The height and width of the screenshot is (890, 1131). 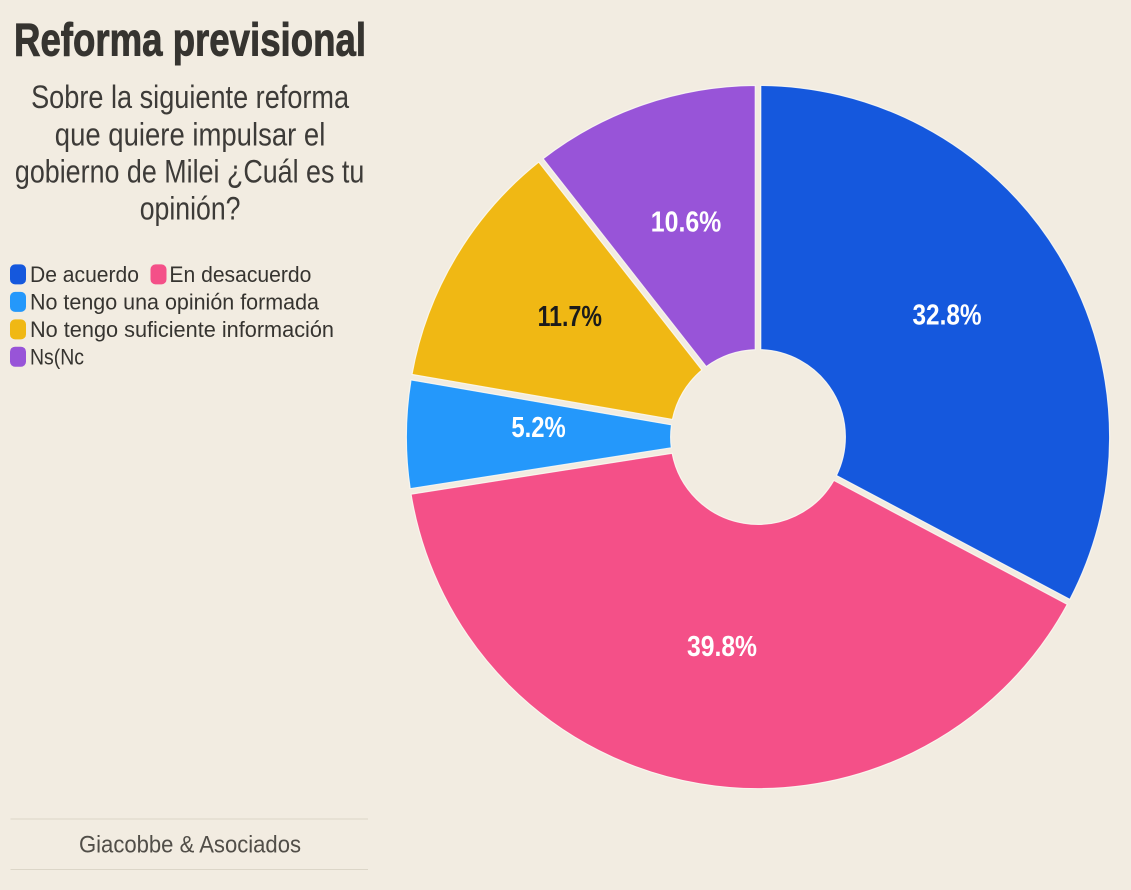 I want to click on svg-text: Ns(Nc, so click(x=57, y=356).